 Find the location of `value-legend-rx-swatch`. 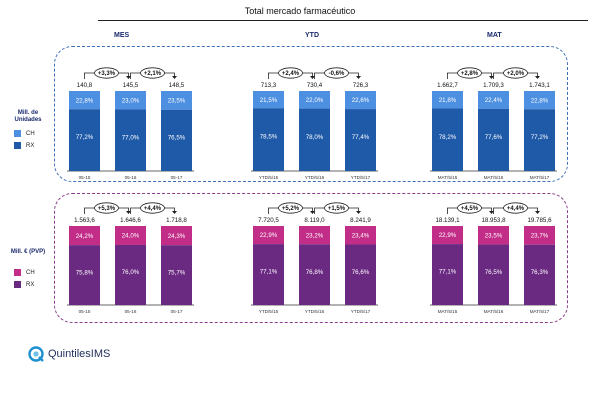

value-legend-rx-swatch is located at coordinates (17, 284).